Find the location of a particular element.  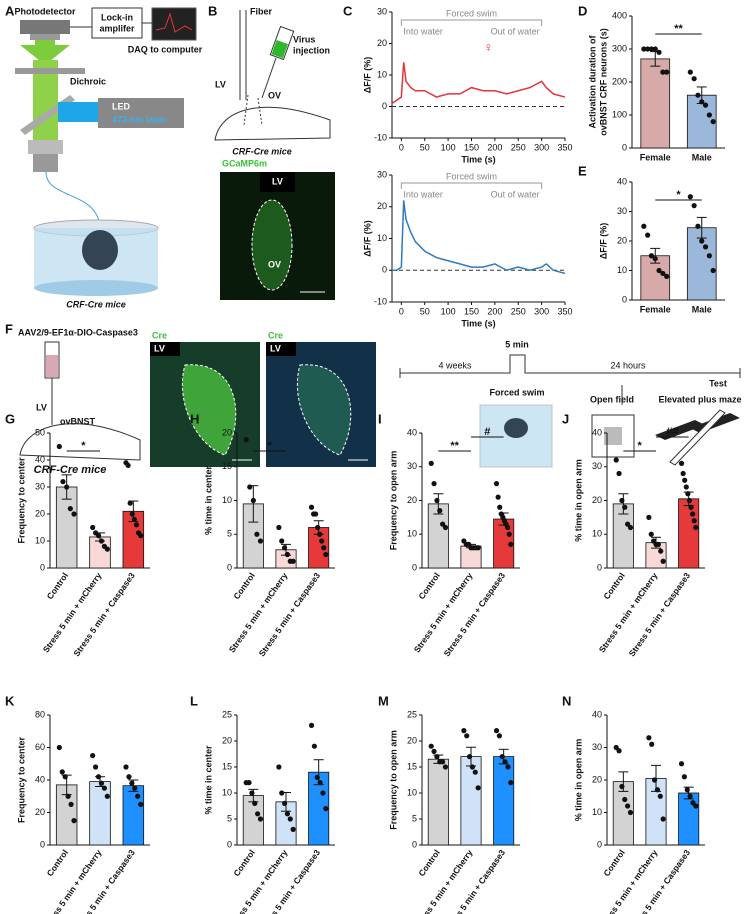

label: ovBNST is located at coordinates (78, 421).